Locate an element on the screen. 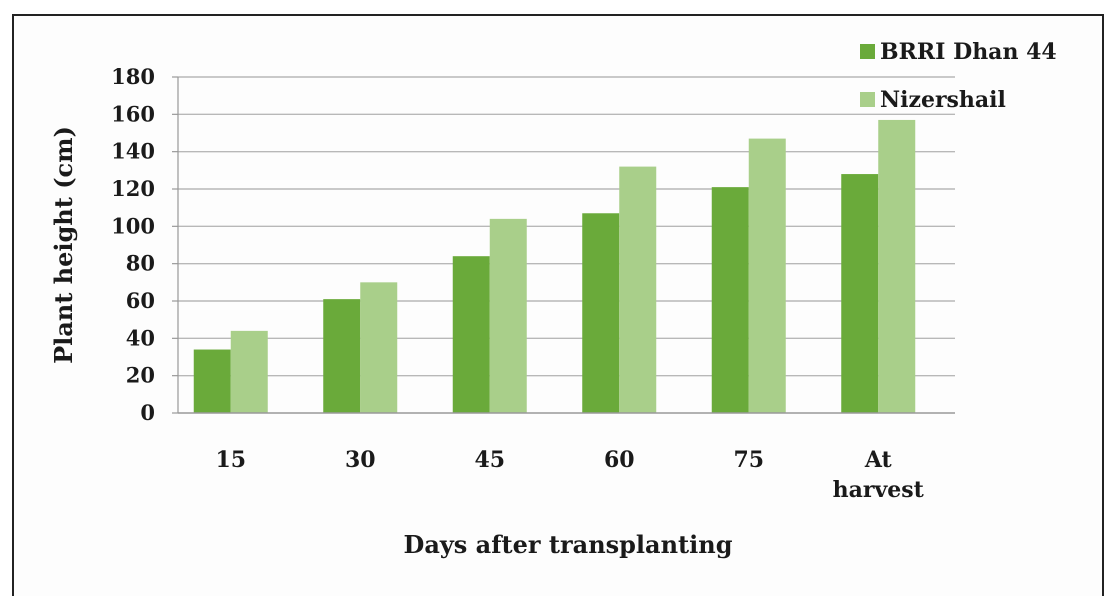  x-tick-label: 75 is located at coordinates (748, 460).